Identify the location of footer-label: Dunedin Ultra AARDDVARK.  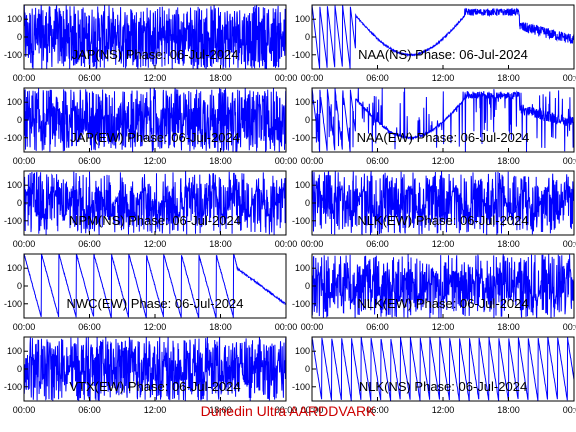
(288, 411).